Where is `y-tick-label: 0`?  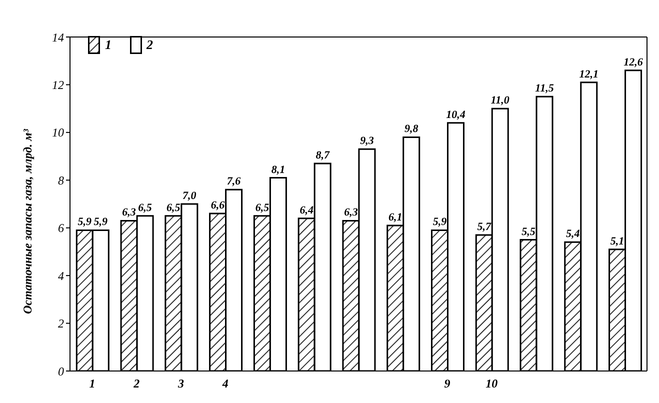
y-tick-label: 0 is located at coordinates (61, 371).